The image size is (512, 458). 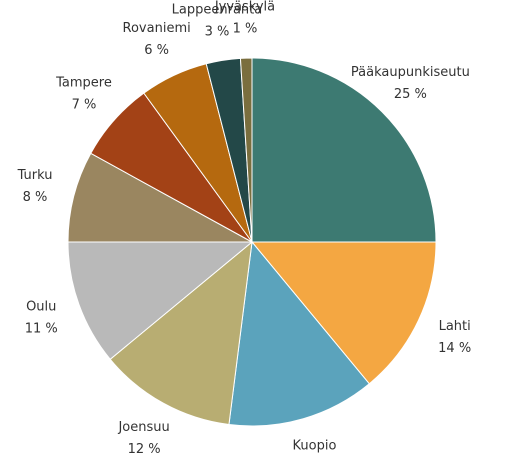 What do you see at coordinates (455, 326) in the screenshot?
I see `slice-label: Lahti` at bounding box center [455, 326].